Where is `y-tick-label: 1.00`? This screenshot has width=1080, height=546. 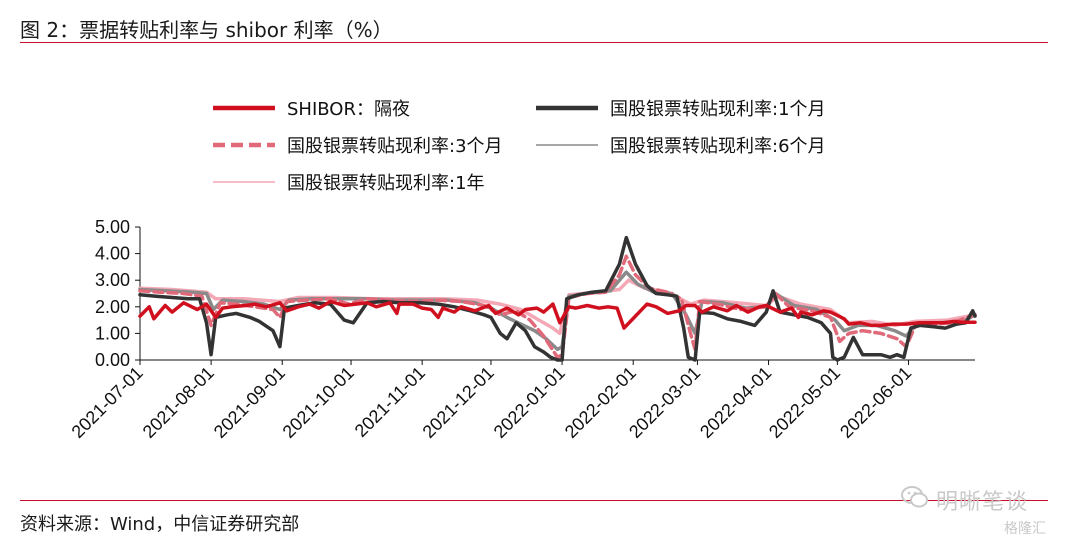
y-tick-label: 1.00 is located at coordinates (112, 333).